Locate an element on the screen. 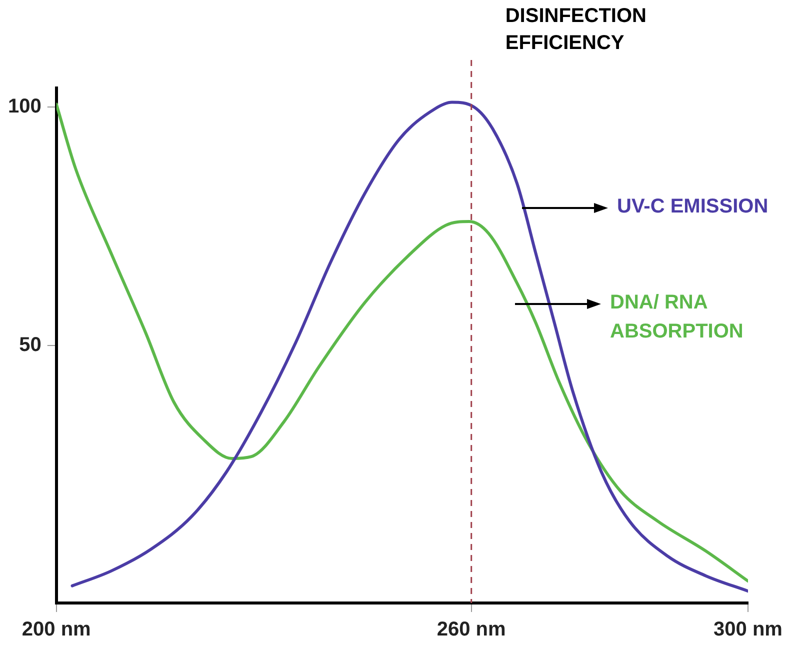 Image resolution: width=808 pixels, height=652 pixels. text: UV-C EMISSION is located at coordinates (692, 207).